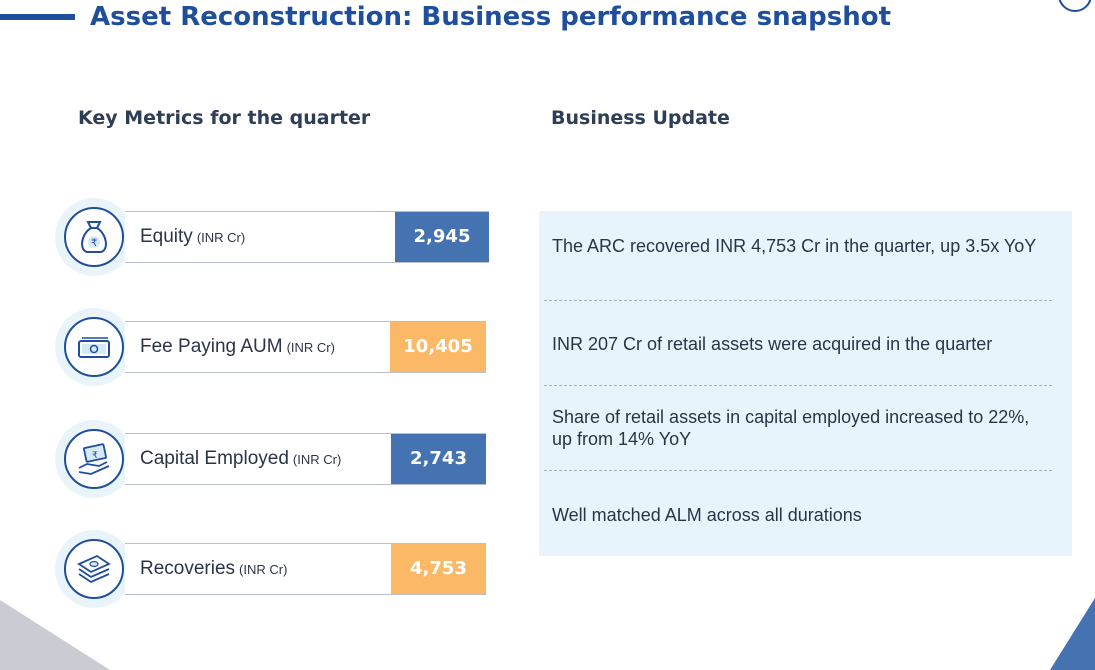 The image size is (1095, 670). I want to click on title-accent-bar, so click(37, 17).